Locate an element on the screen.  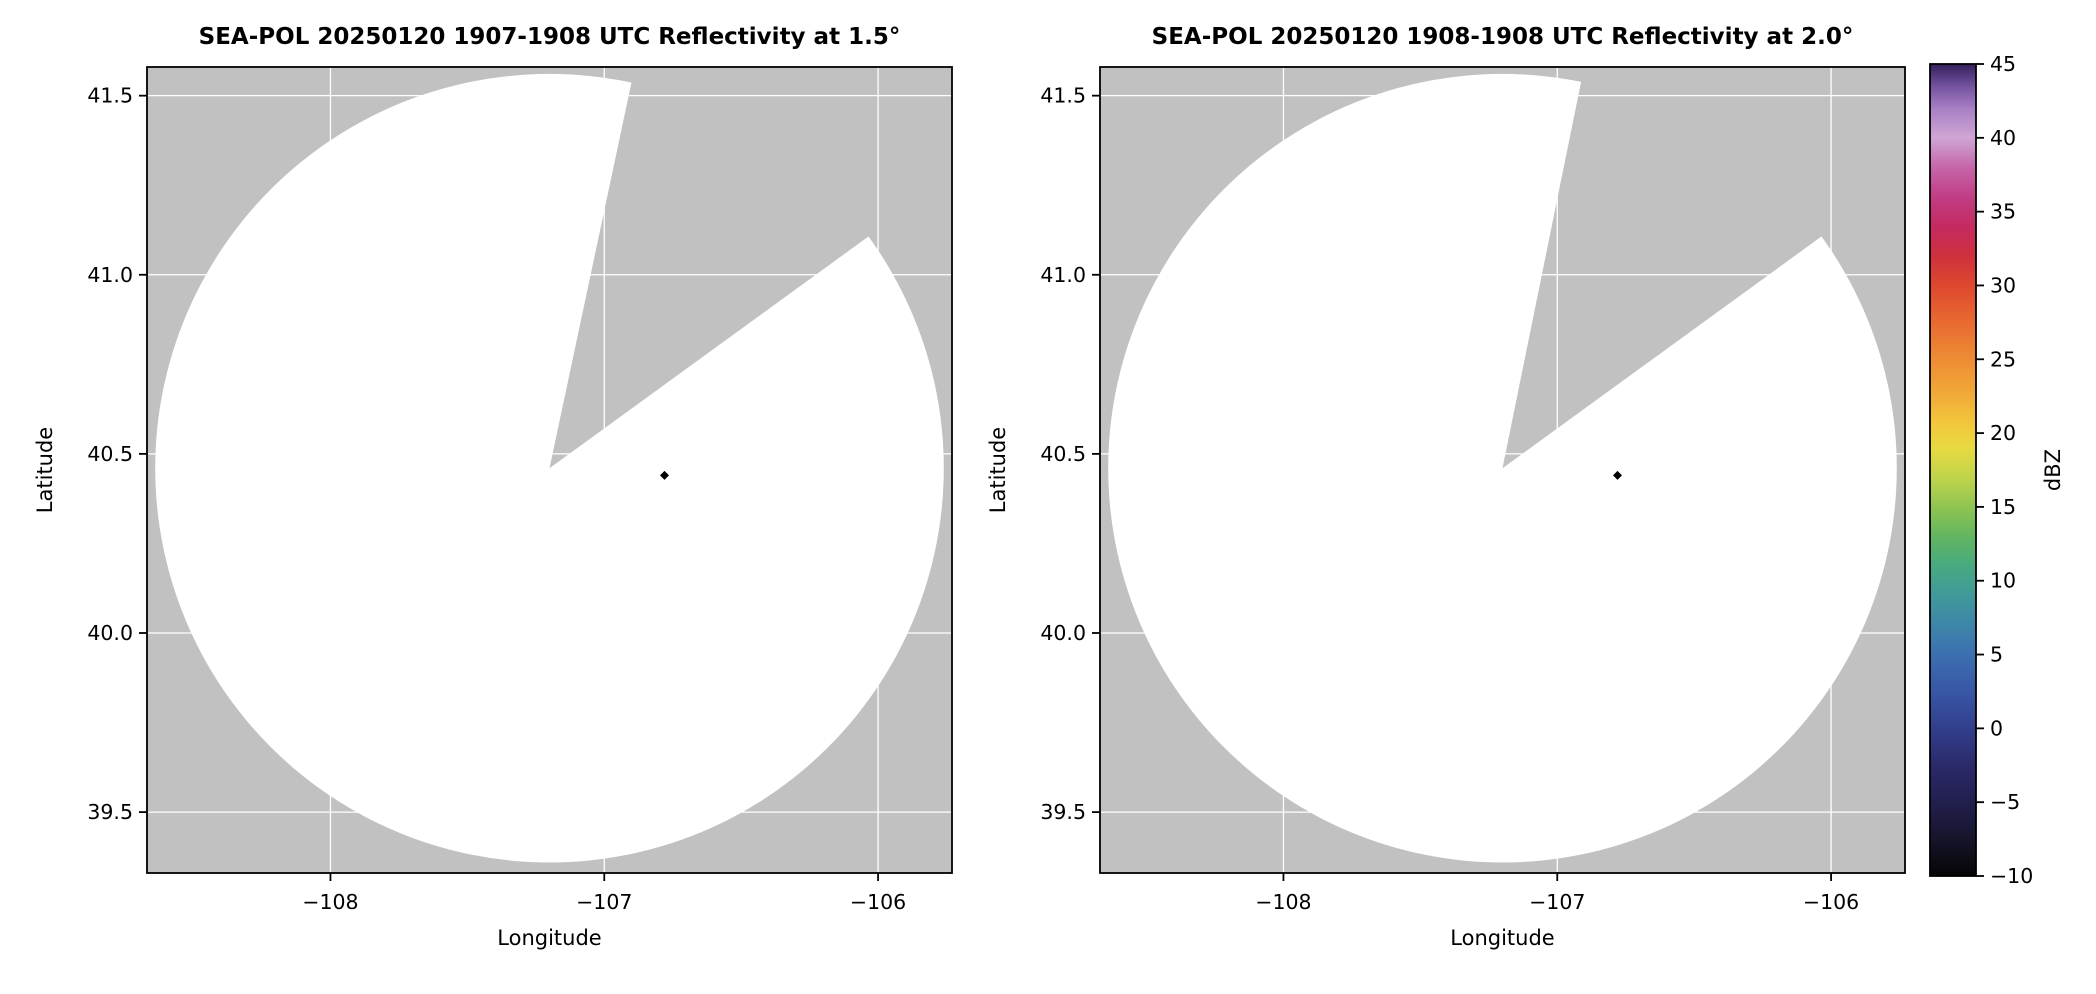
colorbar-tick-label: 35 is located at coordinates (2003, 212).